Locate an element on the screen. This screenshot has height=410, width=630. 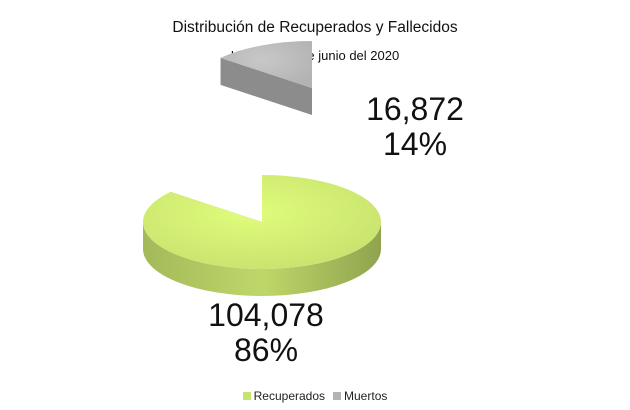
chart-legend: Recuperados Muertos is located at coordinates (315, 396).